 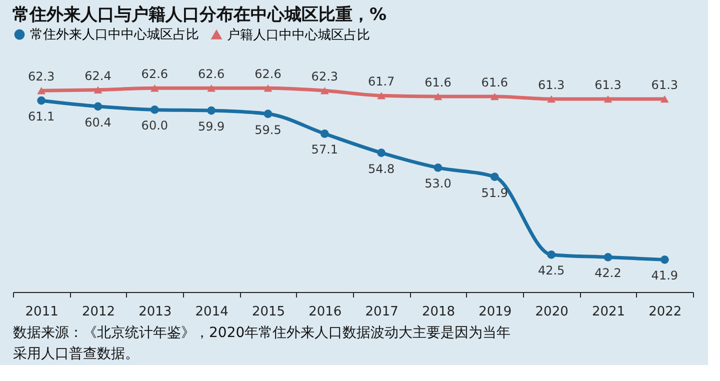 What do you see at coordinates (439, 312) in the screenshot?
I see `x-tick-label: 2018` at bounding box center [439, 312].